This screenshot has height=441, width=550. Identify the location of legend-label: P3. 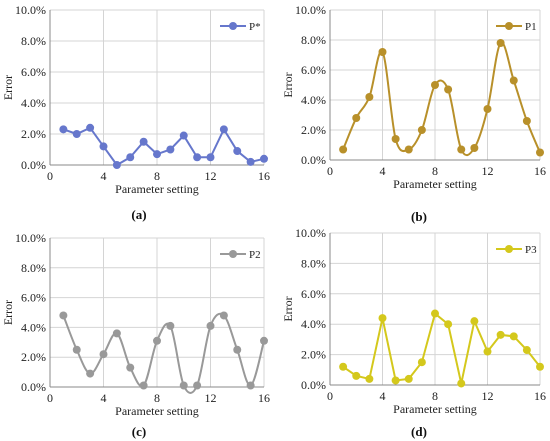
(531, 250).